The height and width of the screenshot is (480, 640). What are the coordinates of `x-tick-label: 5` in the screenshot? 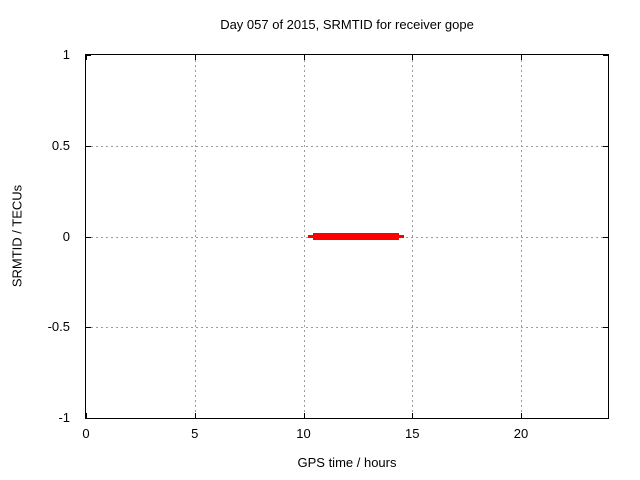 It's located at (195, 433).